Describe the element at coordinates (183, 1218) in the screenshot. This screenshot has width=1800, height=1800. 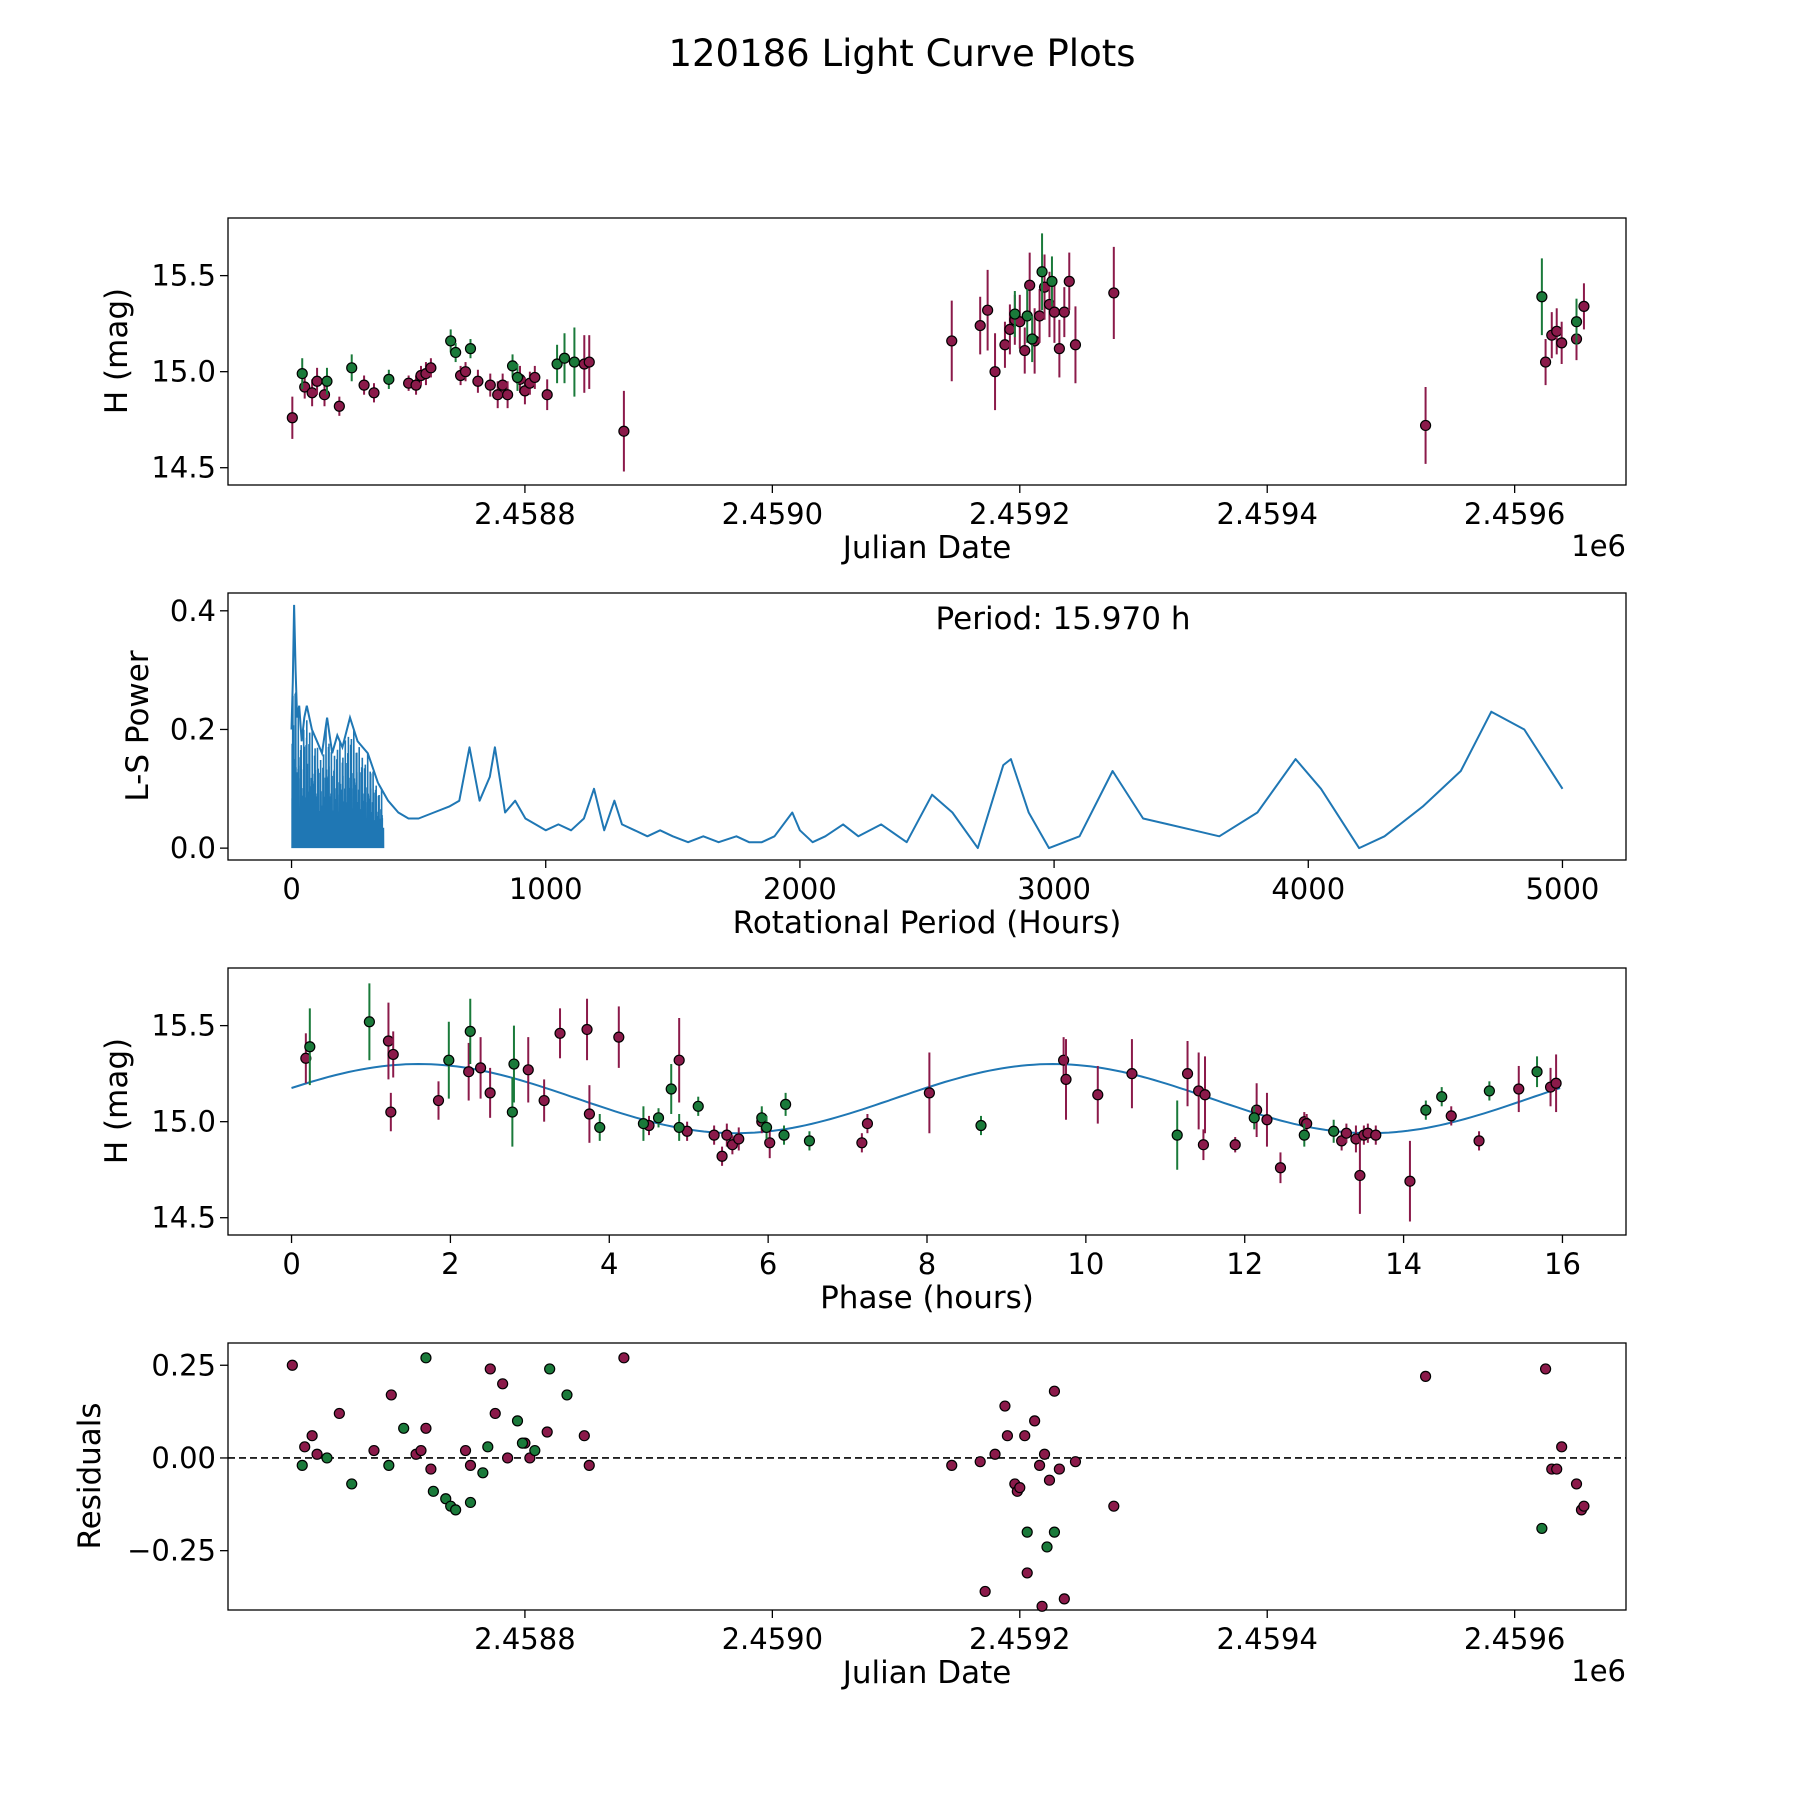
I see `phased-ytick-label: 14.5` at that location.